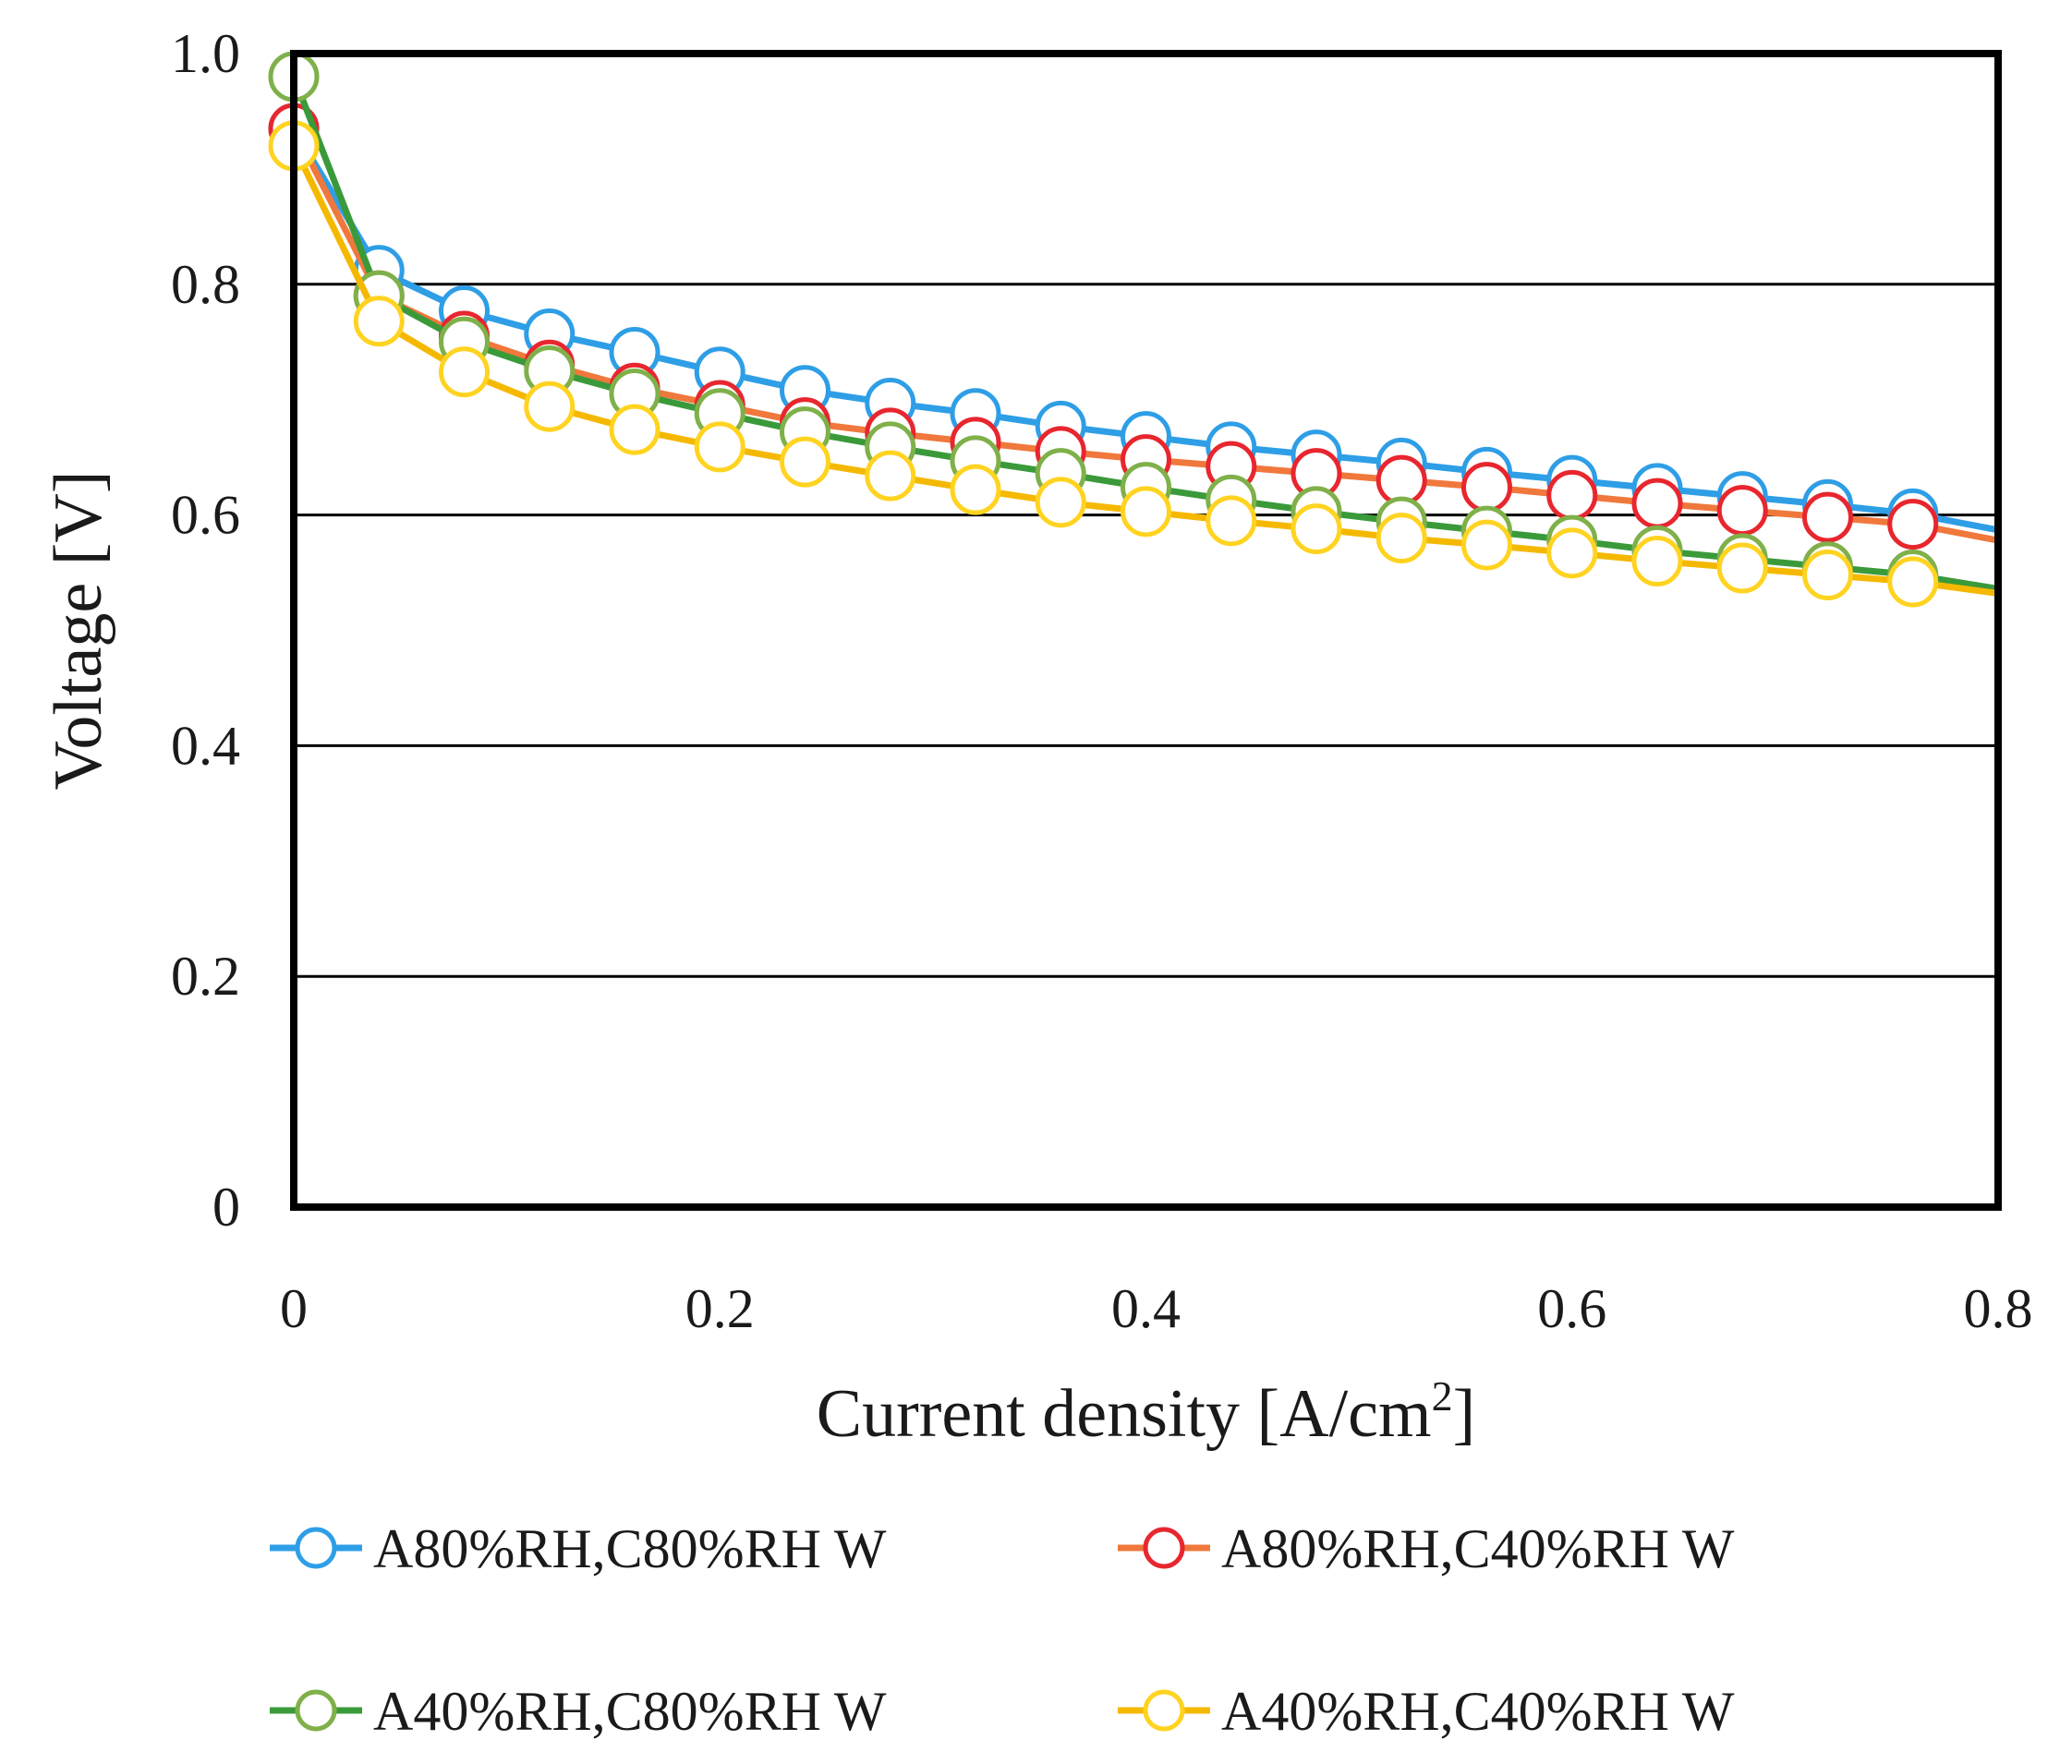 This screenshot has height=1764, width=2072. I want to click on x-axis-title-main: Current density [A/cm, so click(1124, 1414).